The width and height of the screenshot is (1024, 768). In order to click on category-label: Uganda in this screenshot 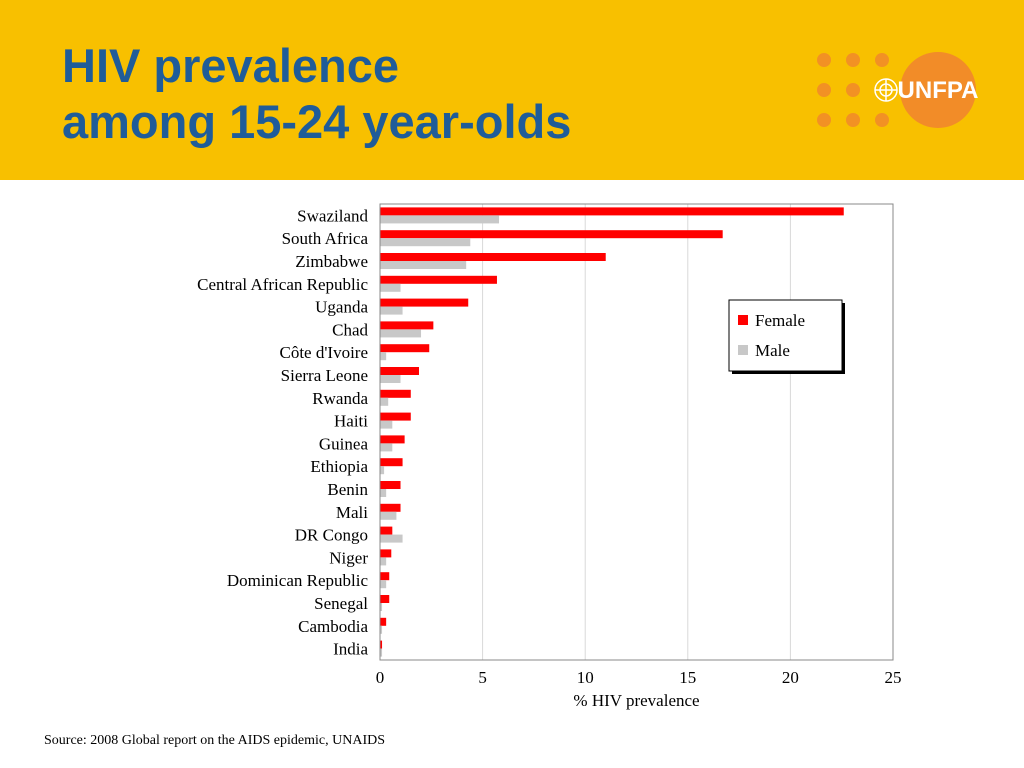, I will do `click(341, 307)`.